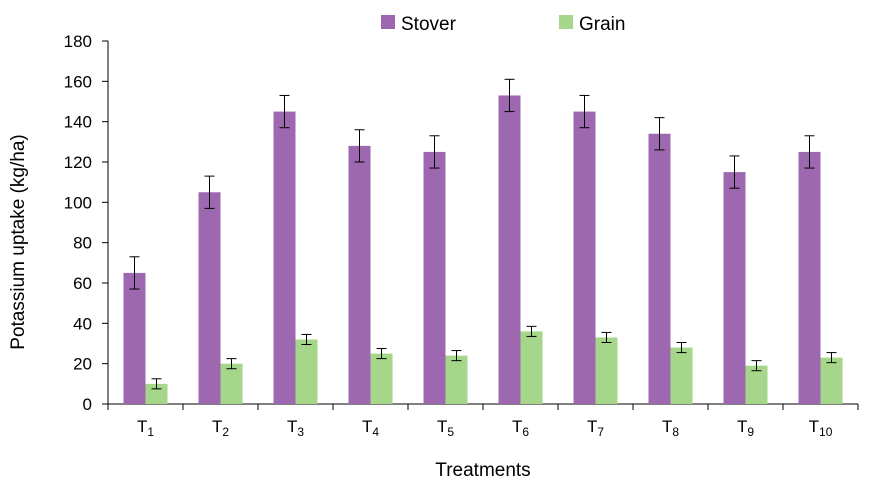 The height and width of the screenshot is (481, 870). What do you see at coordinates (388, 22) in the screenshot?
I see `legend-swatch-stover` at bounding box center [388, 22].